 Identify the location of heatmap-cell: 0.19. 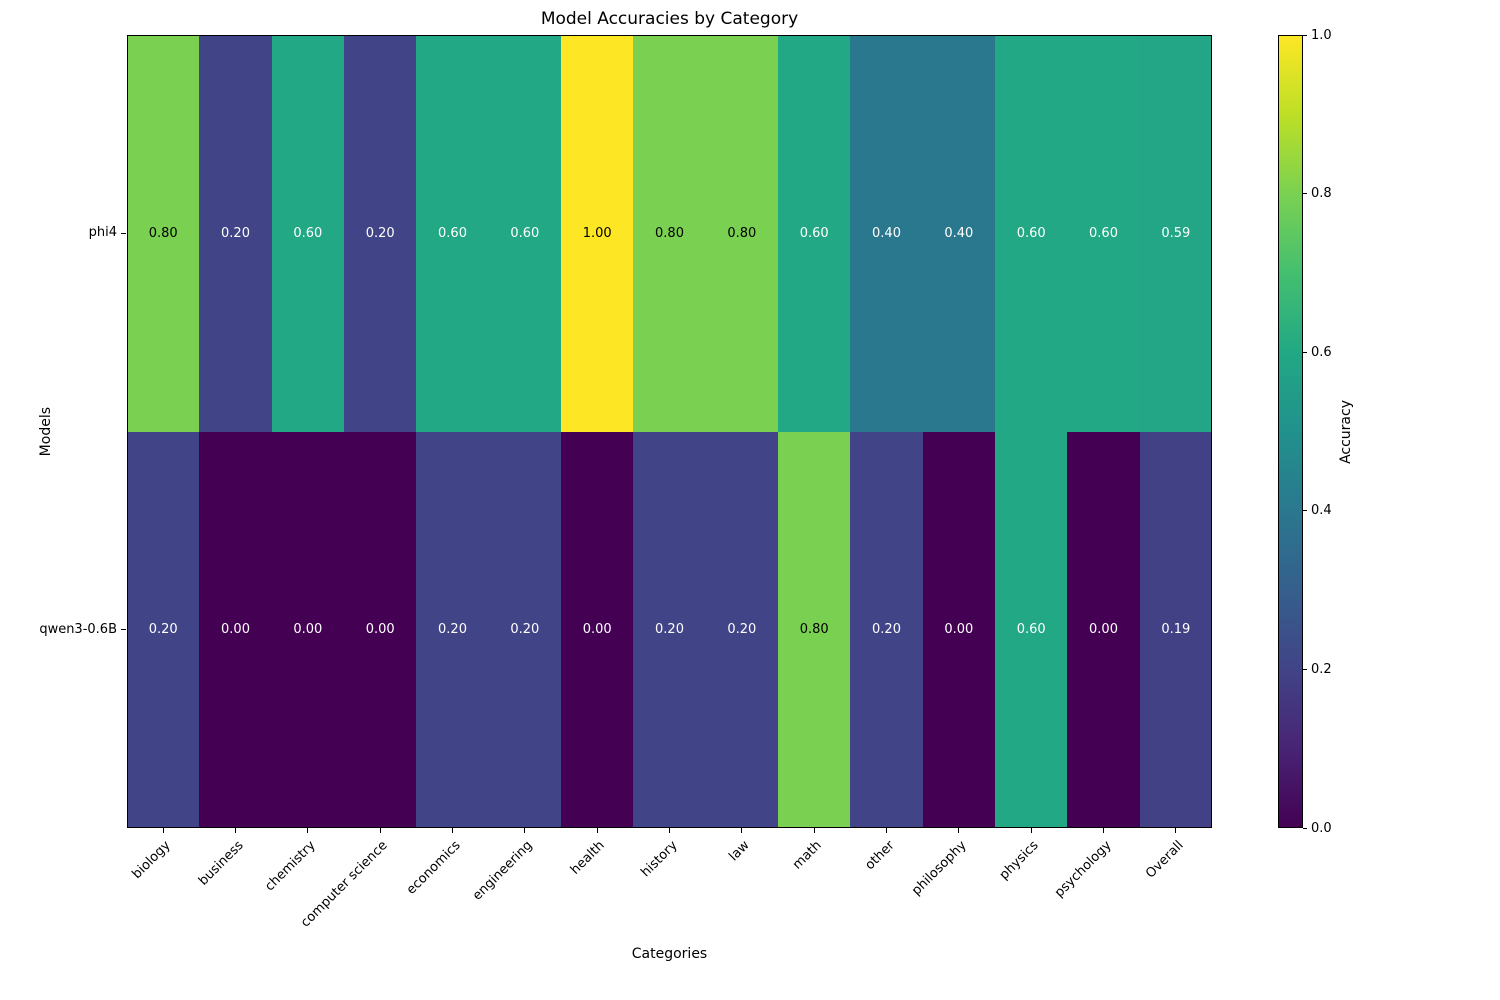
(1175, 629).